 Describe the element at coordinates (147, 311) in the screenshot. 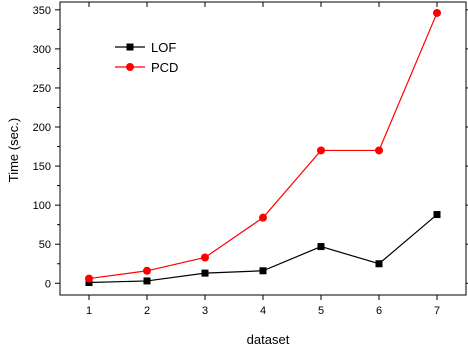

I see `x-tick-label: 2` at that location.